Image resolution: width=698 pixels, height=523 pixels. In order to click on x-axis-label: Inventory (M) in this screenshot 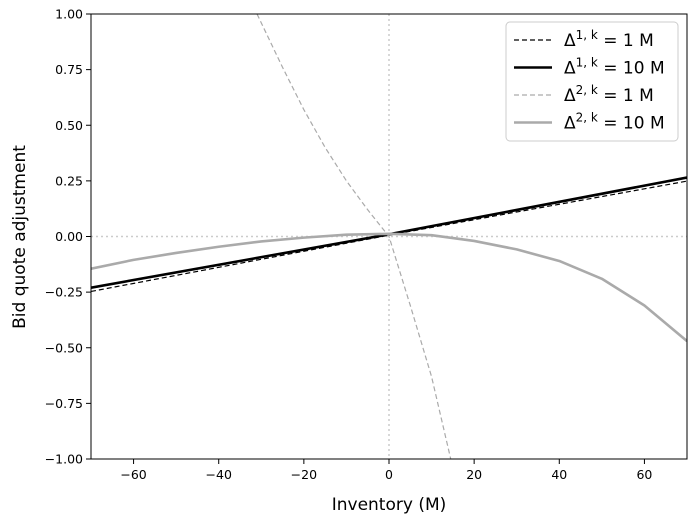, I will do `click(389, 505)`.